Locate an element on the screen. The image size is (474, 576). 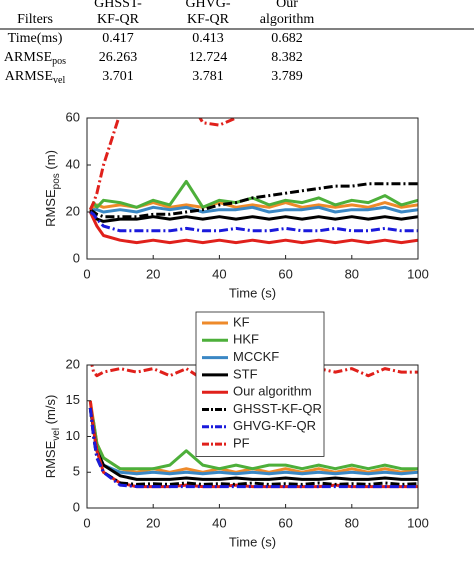
row-label-sub: vel is located at coordinates (59, 80).